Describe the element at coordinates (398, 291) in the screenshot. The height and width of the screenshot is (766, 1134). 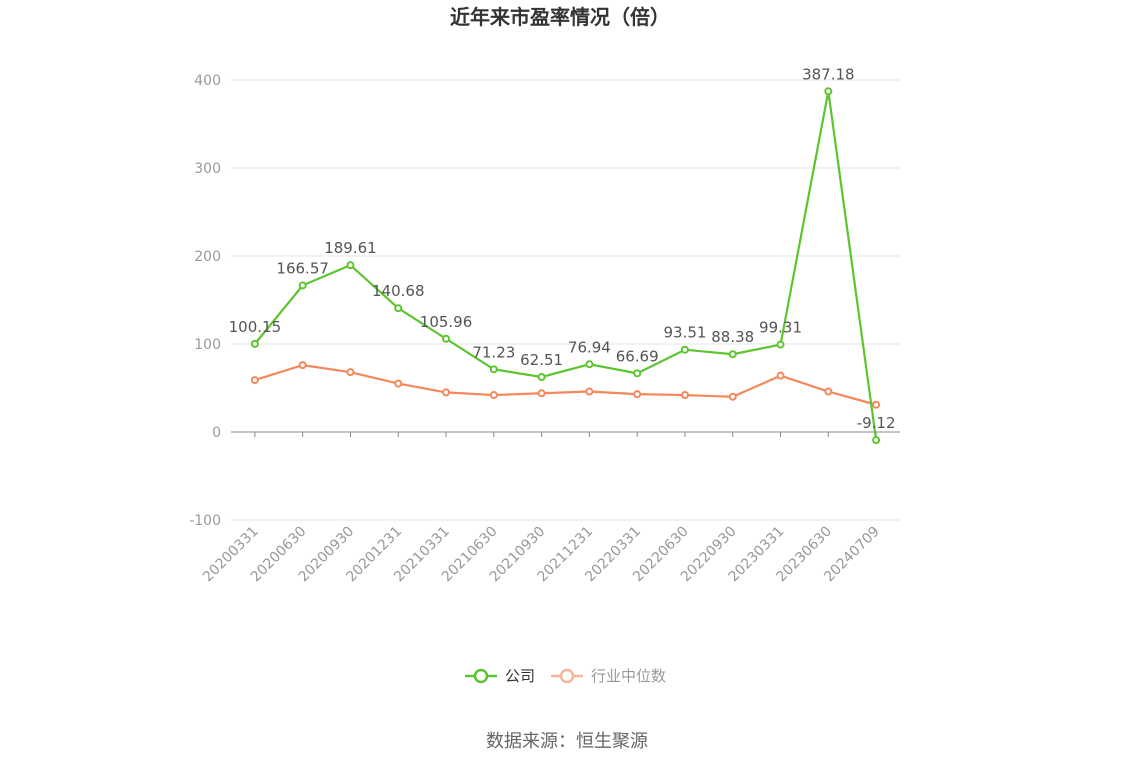
I see `data-label: 140.68` at that location.